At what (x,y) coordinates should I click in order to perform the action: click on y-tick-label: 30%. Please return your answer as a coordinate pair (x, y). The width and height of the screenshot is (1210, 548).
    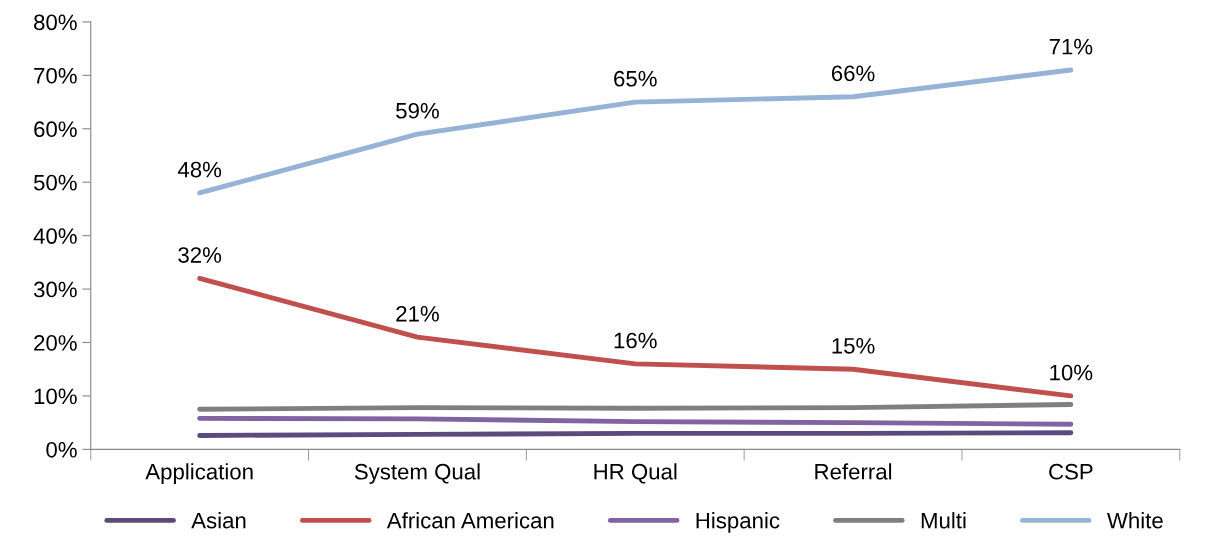
    Looking at the image, I should click on (55, 289).